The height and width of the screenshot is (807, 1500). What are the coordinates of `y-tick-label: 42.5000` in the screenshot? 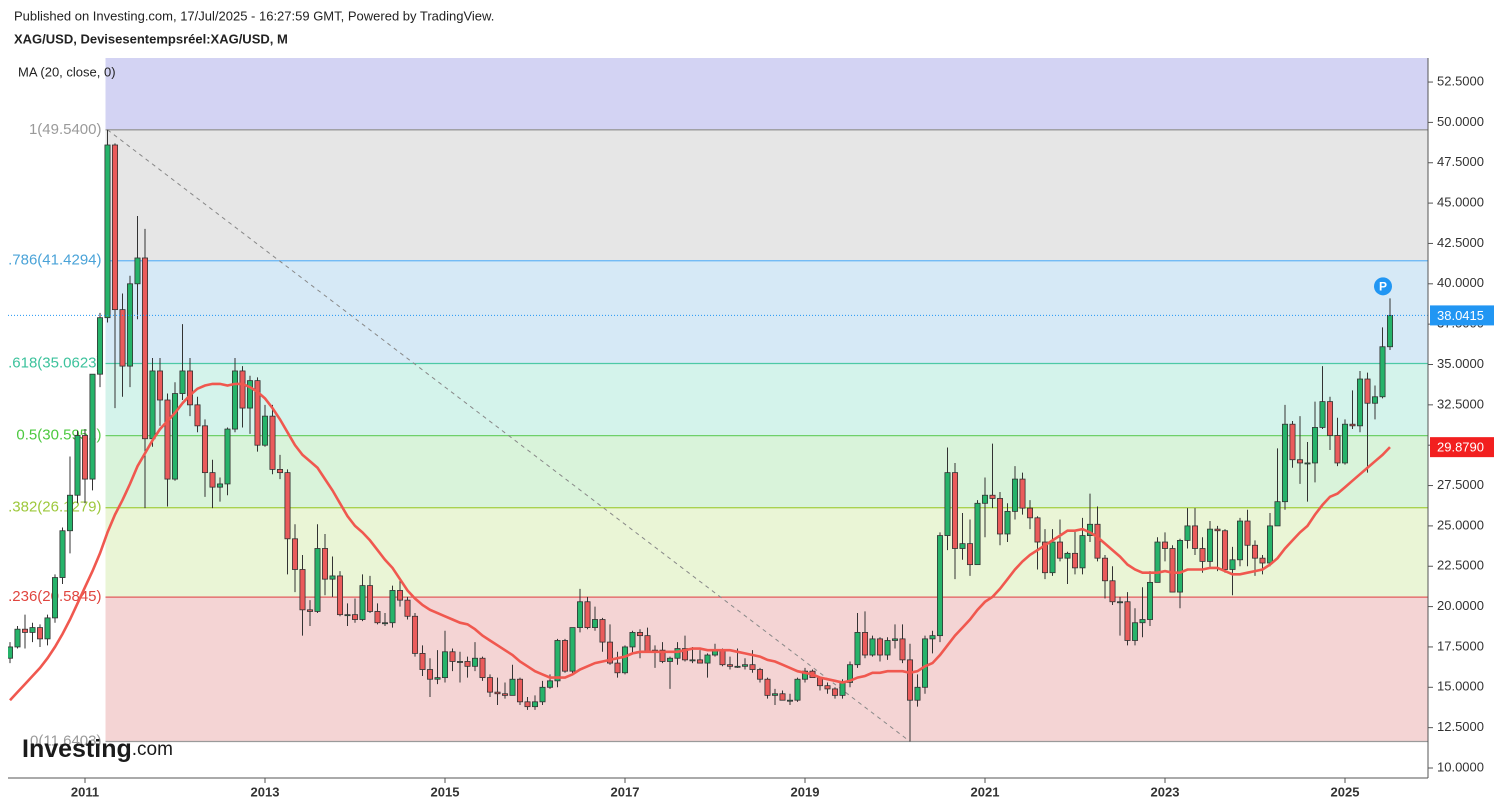 It's located at (1460, 242).